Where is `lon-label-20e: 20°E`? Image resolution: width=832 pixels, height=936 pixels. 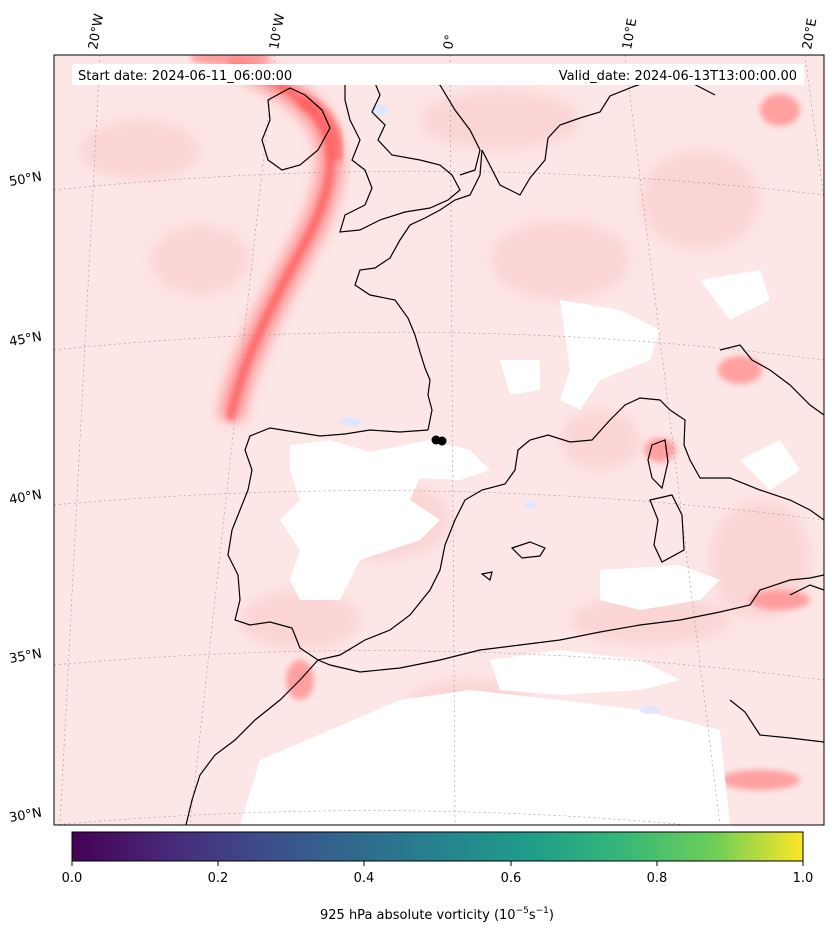
lon-label-20e: 20°E is located at coordinates (810, 33).